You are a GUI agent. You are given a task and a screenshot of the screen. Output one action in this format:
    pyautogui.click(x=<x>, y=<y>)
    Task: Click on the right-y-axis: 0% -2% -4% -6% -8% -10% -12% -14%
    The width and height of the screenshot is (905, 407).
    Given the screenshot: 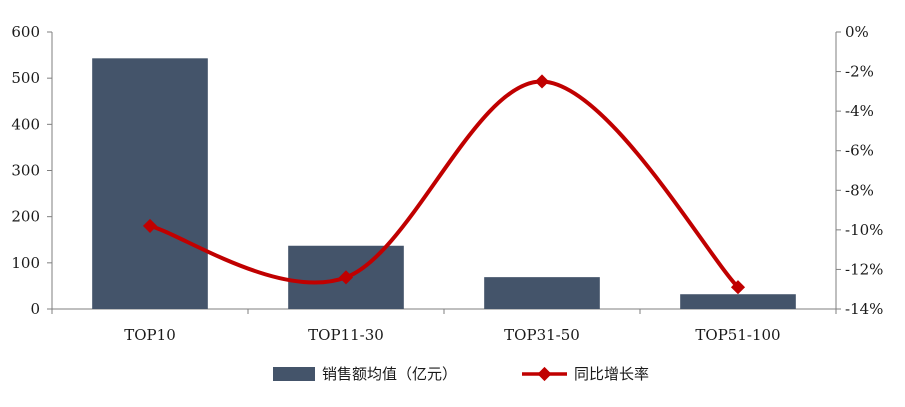 What is the action you would take?
    pyautogui.click(x=859, y=170)
    